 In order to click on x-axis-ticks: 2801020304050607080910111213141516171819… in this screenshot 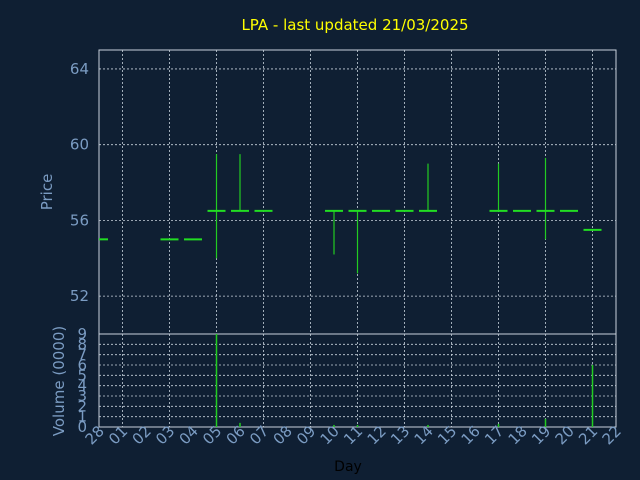, I will do `click(353, 435)`.